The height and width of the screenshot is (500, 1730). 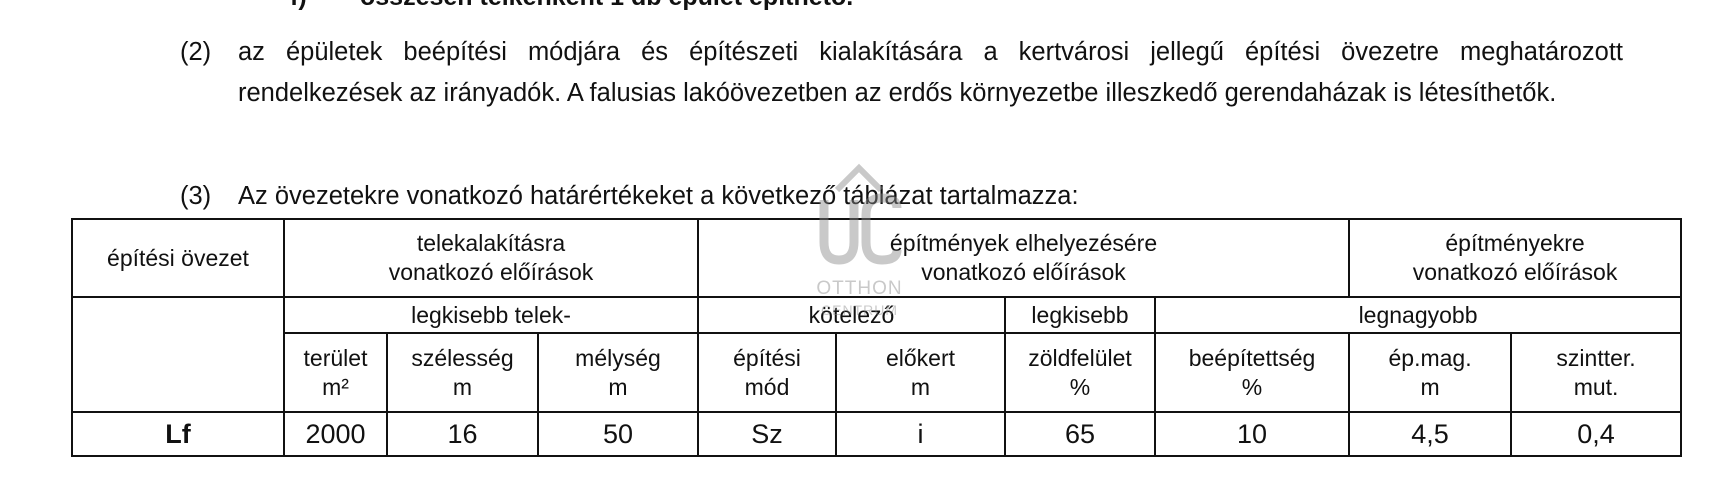 I want to click on zone-cell: Lf, so click(x=178, y=434).